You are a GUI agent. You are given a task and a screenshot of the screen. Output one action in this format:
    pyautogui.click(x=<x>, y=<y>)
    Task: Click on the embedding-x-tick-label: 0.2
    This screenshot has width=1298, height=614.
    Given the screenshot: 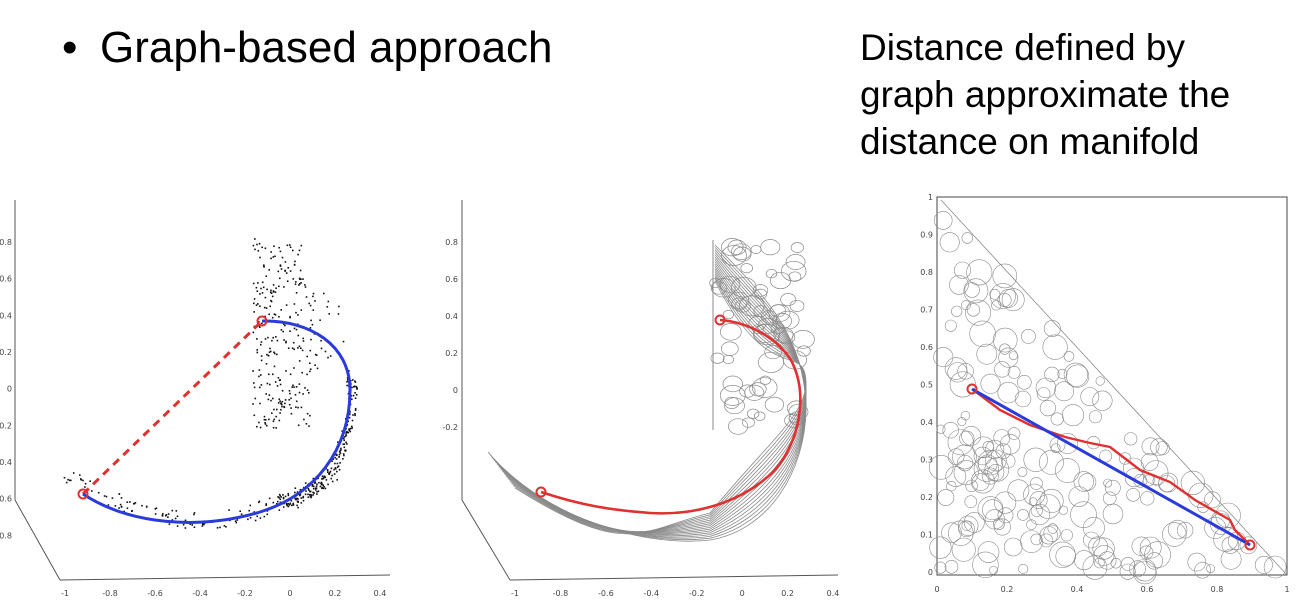 What is the action you would take?
    pyautogui.click(x=1007, y=589)
    